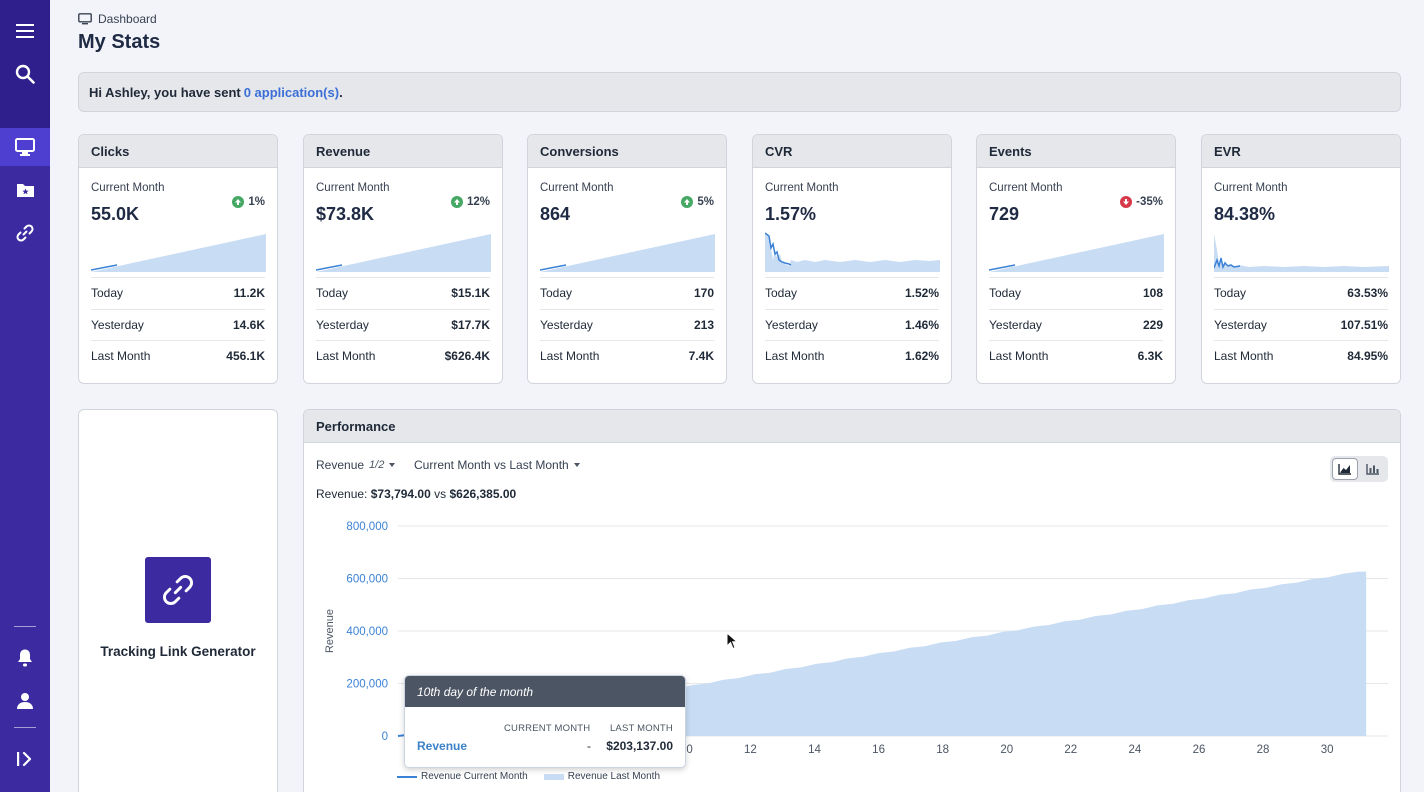  I want to click on y-axis-label: Revenue, so click(330, 631).